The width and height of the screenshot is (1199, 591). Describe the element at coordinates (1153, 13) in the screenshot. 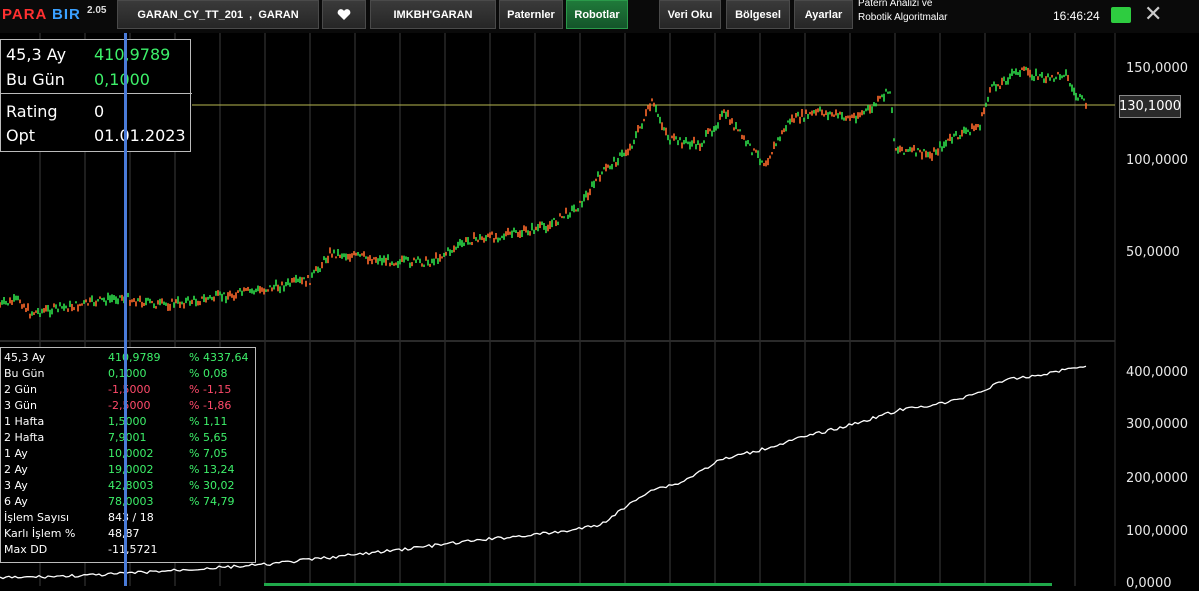

I see `close-icon: ✕` at that location.